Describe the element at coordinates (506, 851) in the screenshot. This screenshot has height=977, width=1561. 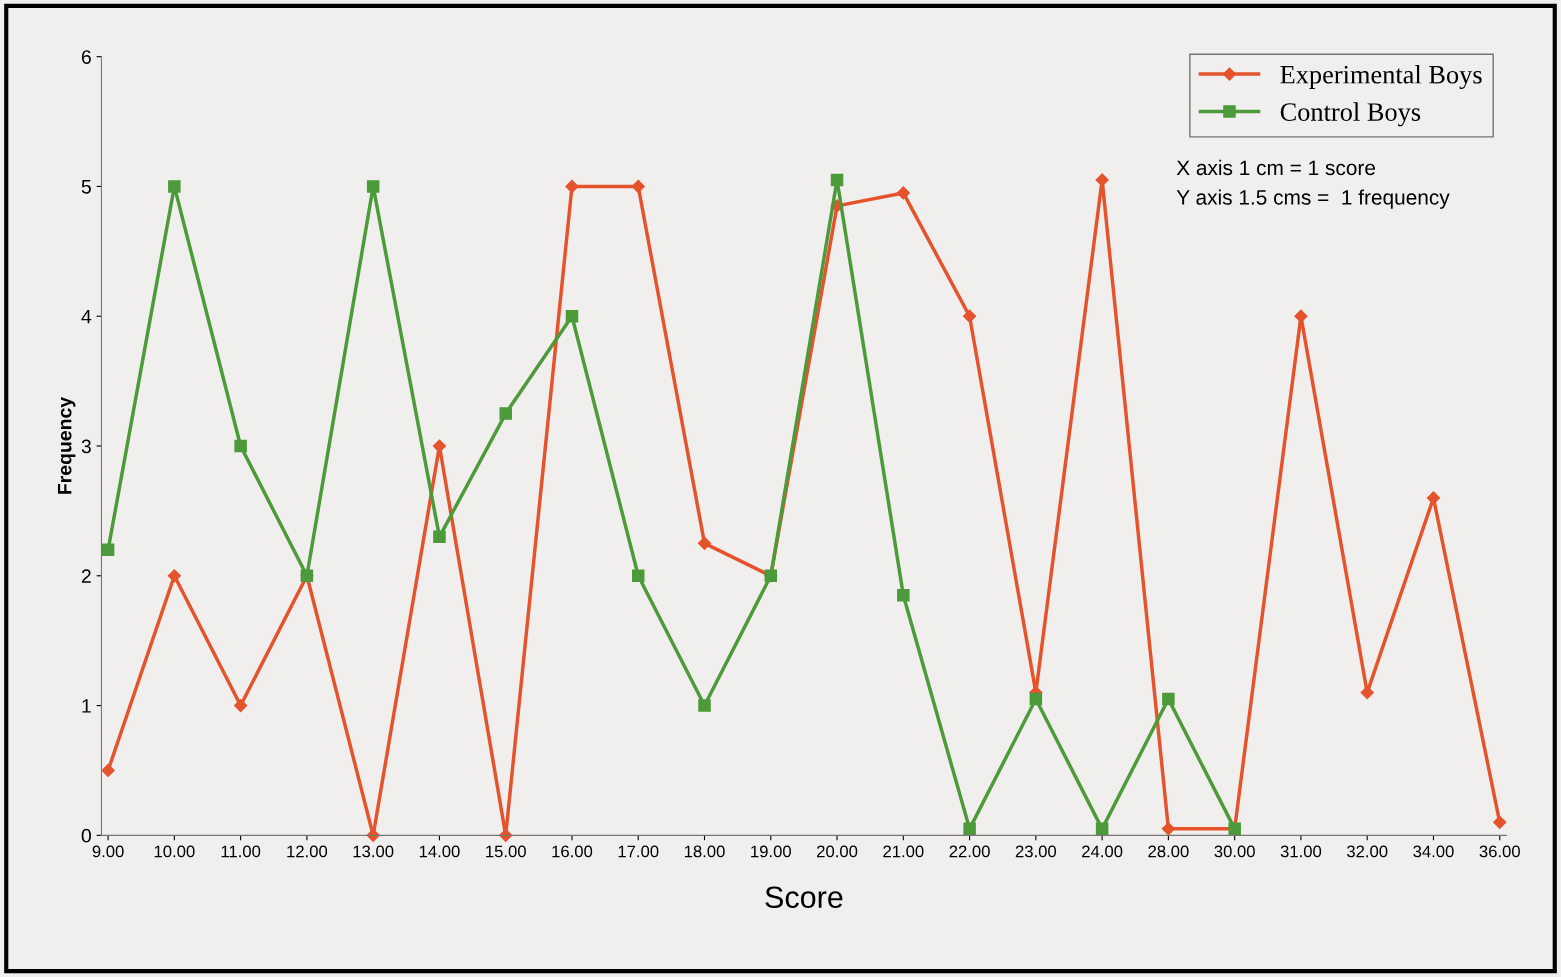
I see `x-tick-label: 15.00` at that location.